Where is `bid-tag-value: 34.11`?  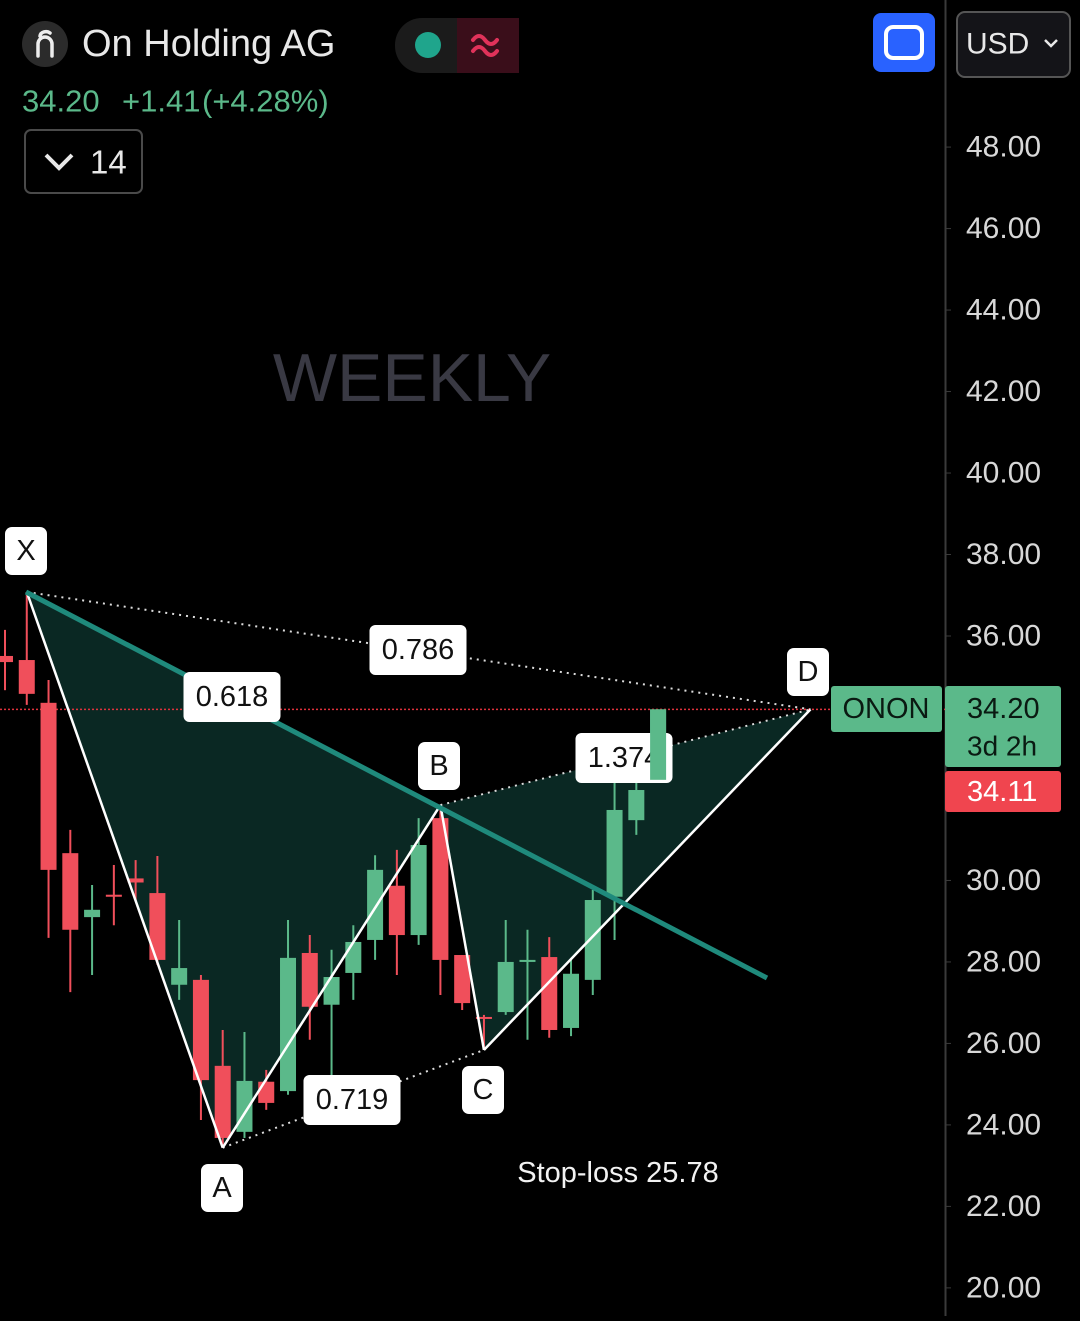
bid-tag-value: 34.11 is located at coordinates (1002, 792).